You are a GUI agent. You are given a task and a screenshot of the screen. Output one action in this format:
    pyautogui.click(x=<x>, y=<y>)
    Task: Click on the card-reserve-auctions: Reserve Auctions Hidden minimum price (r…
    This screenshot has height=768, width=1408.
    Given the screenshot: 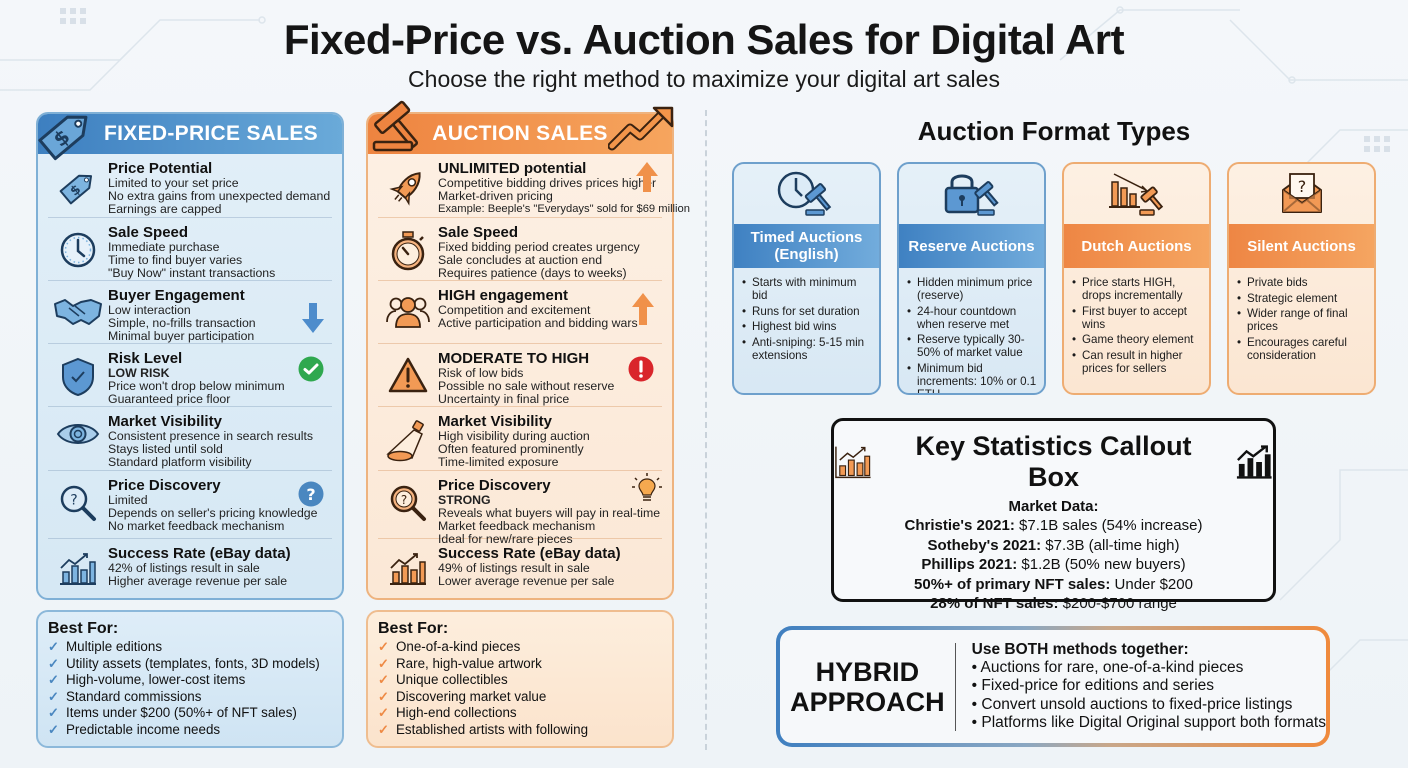 What is the action you would take?
    pyautogui.click(x=971, y=278)
    